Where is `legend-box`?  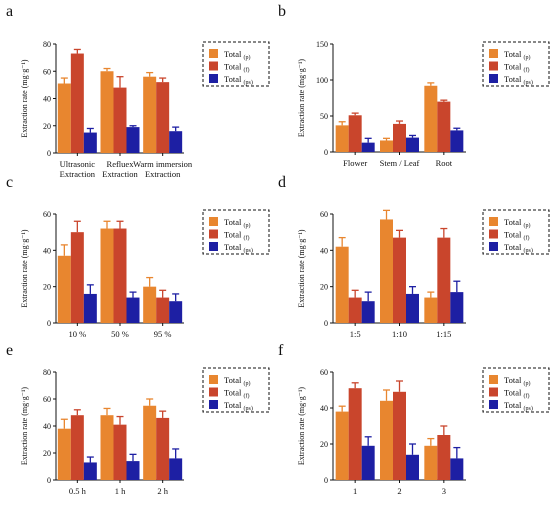
legend-box is located at coordinates (516, 64).